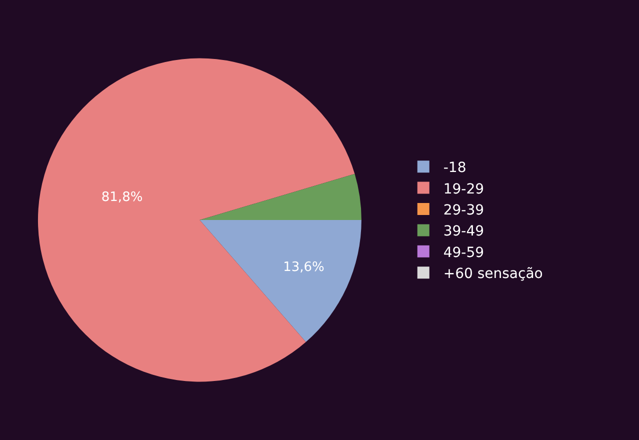  What do you see at coordinates (493, 274) in the screenshot?
I see `legend-label: +60 sensação` at bounding box center [493, 274].